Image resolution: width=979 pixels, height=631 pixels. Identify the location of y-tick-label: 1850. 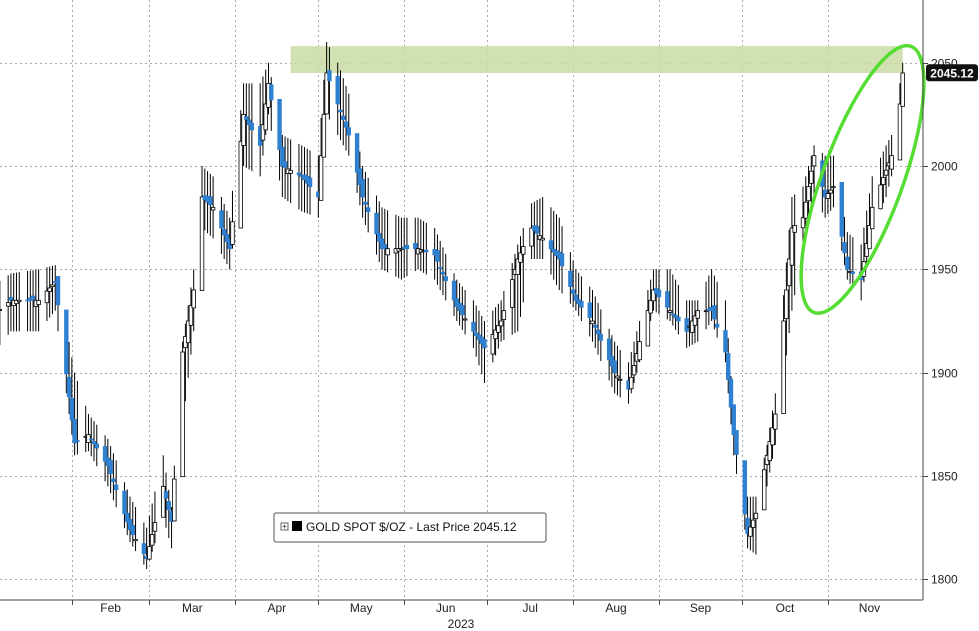
(944, 477).